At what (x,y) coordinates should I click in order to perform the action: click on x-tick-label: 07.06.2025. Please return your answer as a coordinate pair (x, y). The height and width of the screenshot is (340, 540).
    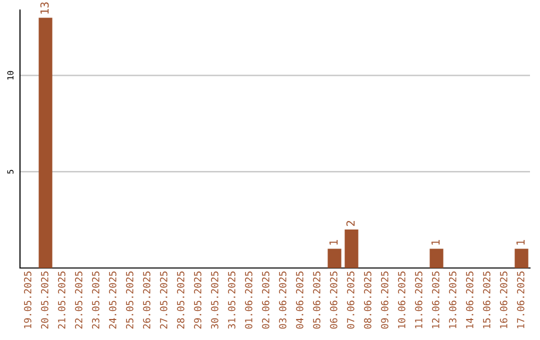
    Looking at the image, I should click on (350, 300).